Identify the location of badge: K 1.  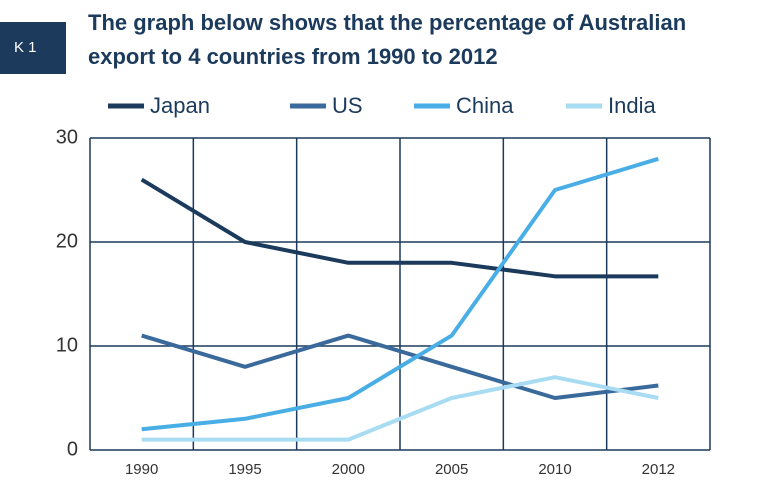
(33, 48).